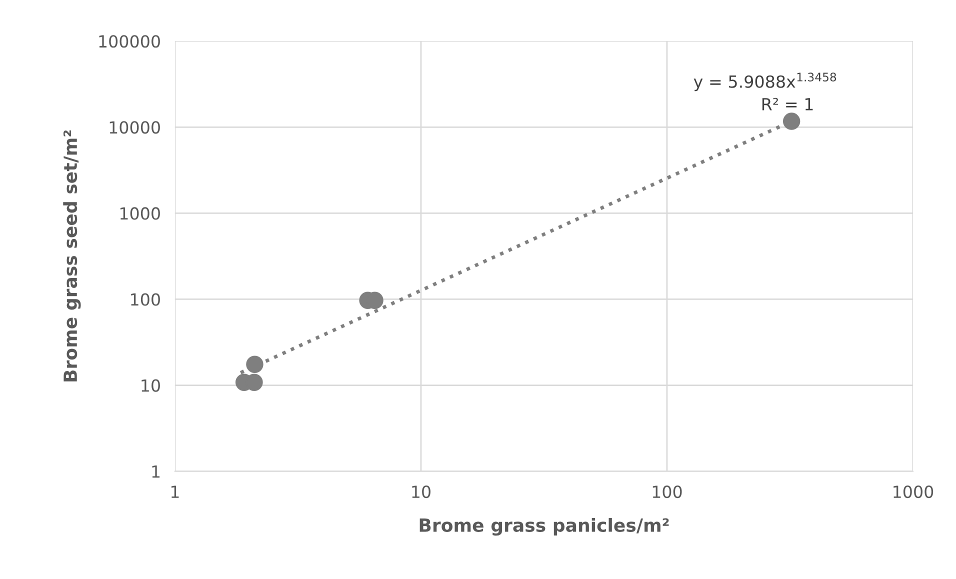 The width and height of the screenshot is (956, 579). What do you see at coordinates (667, 491) in the screenshot?
I see `x-tick-label: 100` at bounding box center [667, 491].